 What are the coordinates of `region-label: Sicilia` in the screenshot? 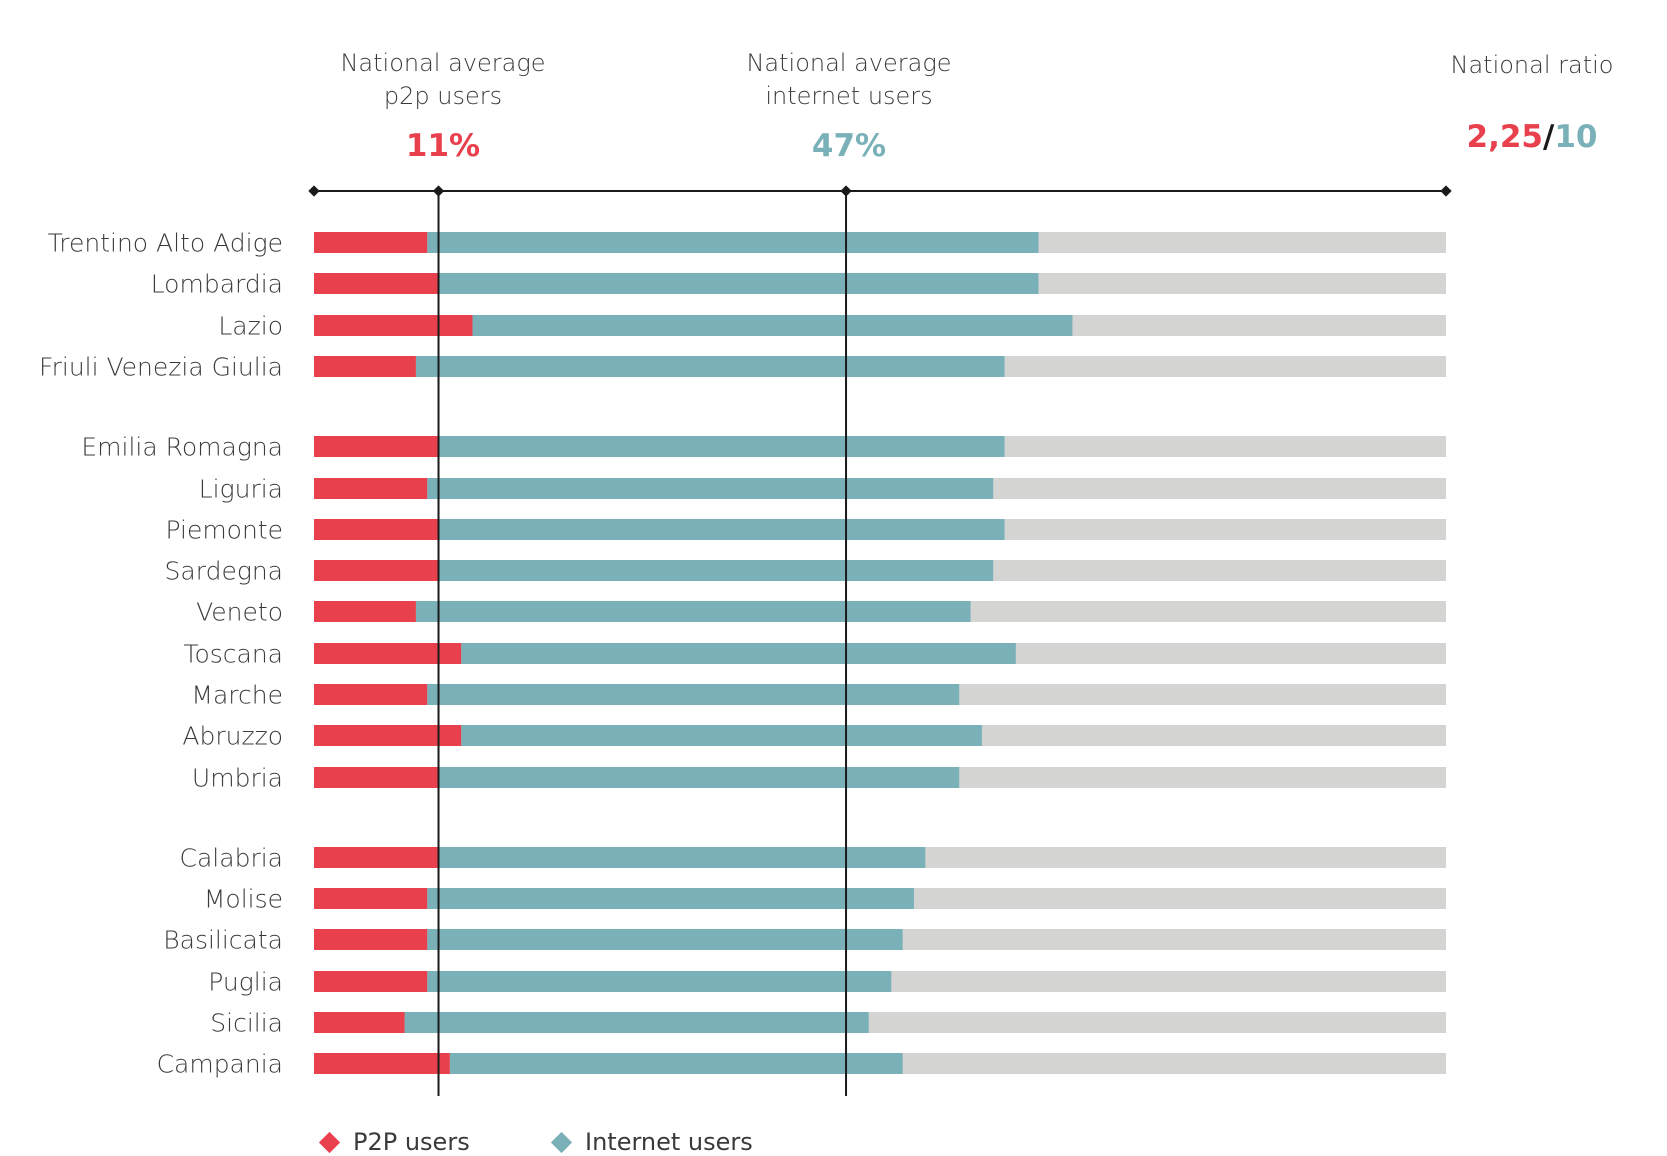 It's located at (246, 1023).